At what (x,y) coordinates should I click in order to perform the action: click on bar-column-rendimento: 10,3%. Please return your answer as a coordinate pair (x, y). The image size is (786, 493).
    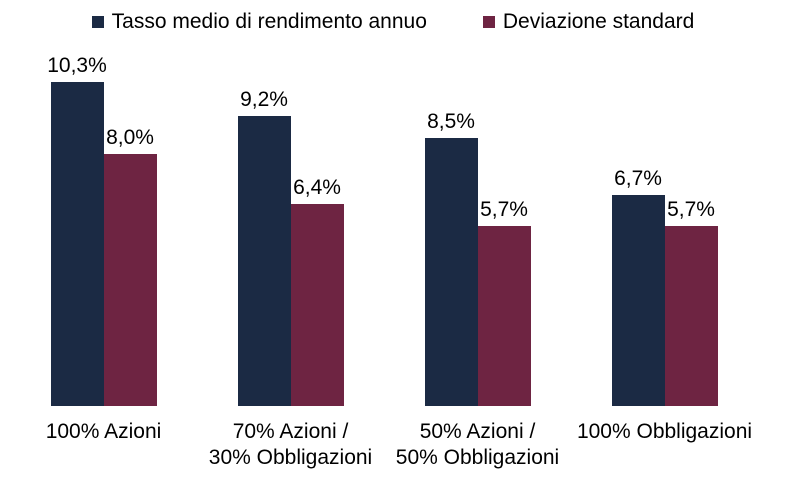
    Looking at the image, I should click on (77, 230).